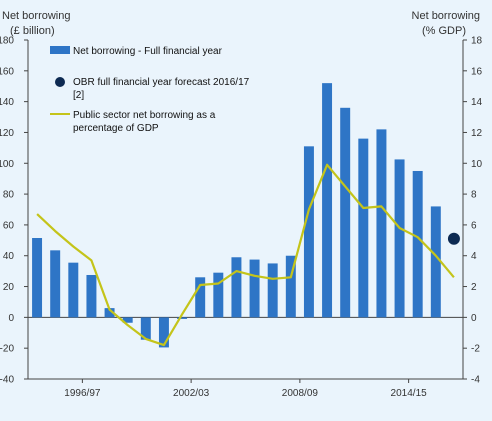 This screenshot has width=492, height=421. What do you see at coordinates (60, 50) in the screenshot?
I see `legend-bar-swatch` at bounding box center [60, 50].